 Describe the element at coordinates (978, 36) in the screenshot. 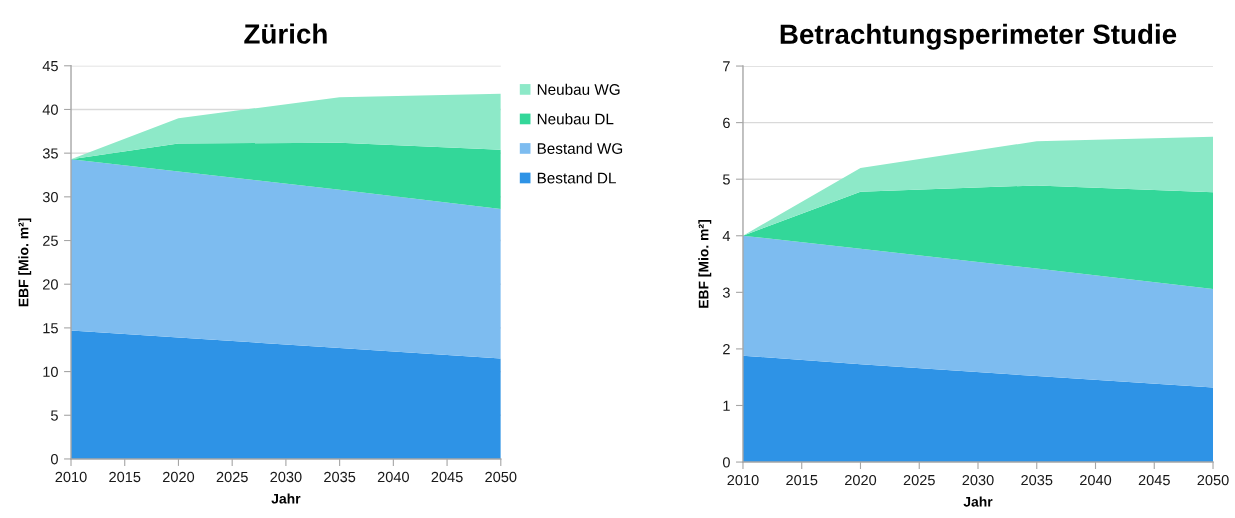

I see `chart-title: Betrachtungsperimeter Studie` at that location.